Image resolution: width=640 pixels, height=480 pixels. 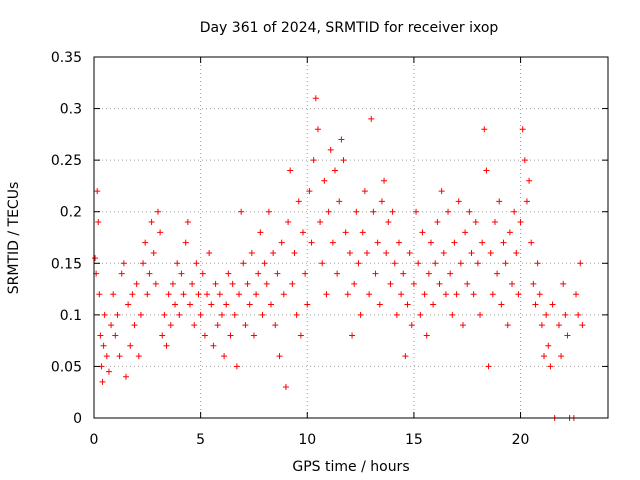 I want to click on y-tick-label: 0.25, so click(x=66, y=161).